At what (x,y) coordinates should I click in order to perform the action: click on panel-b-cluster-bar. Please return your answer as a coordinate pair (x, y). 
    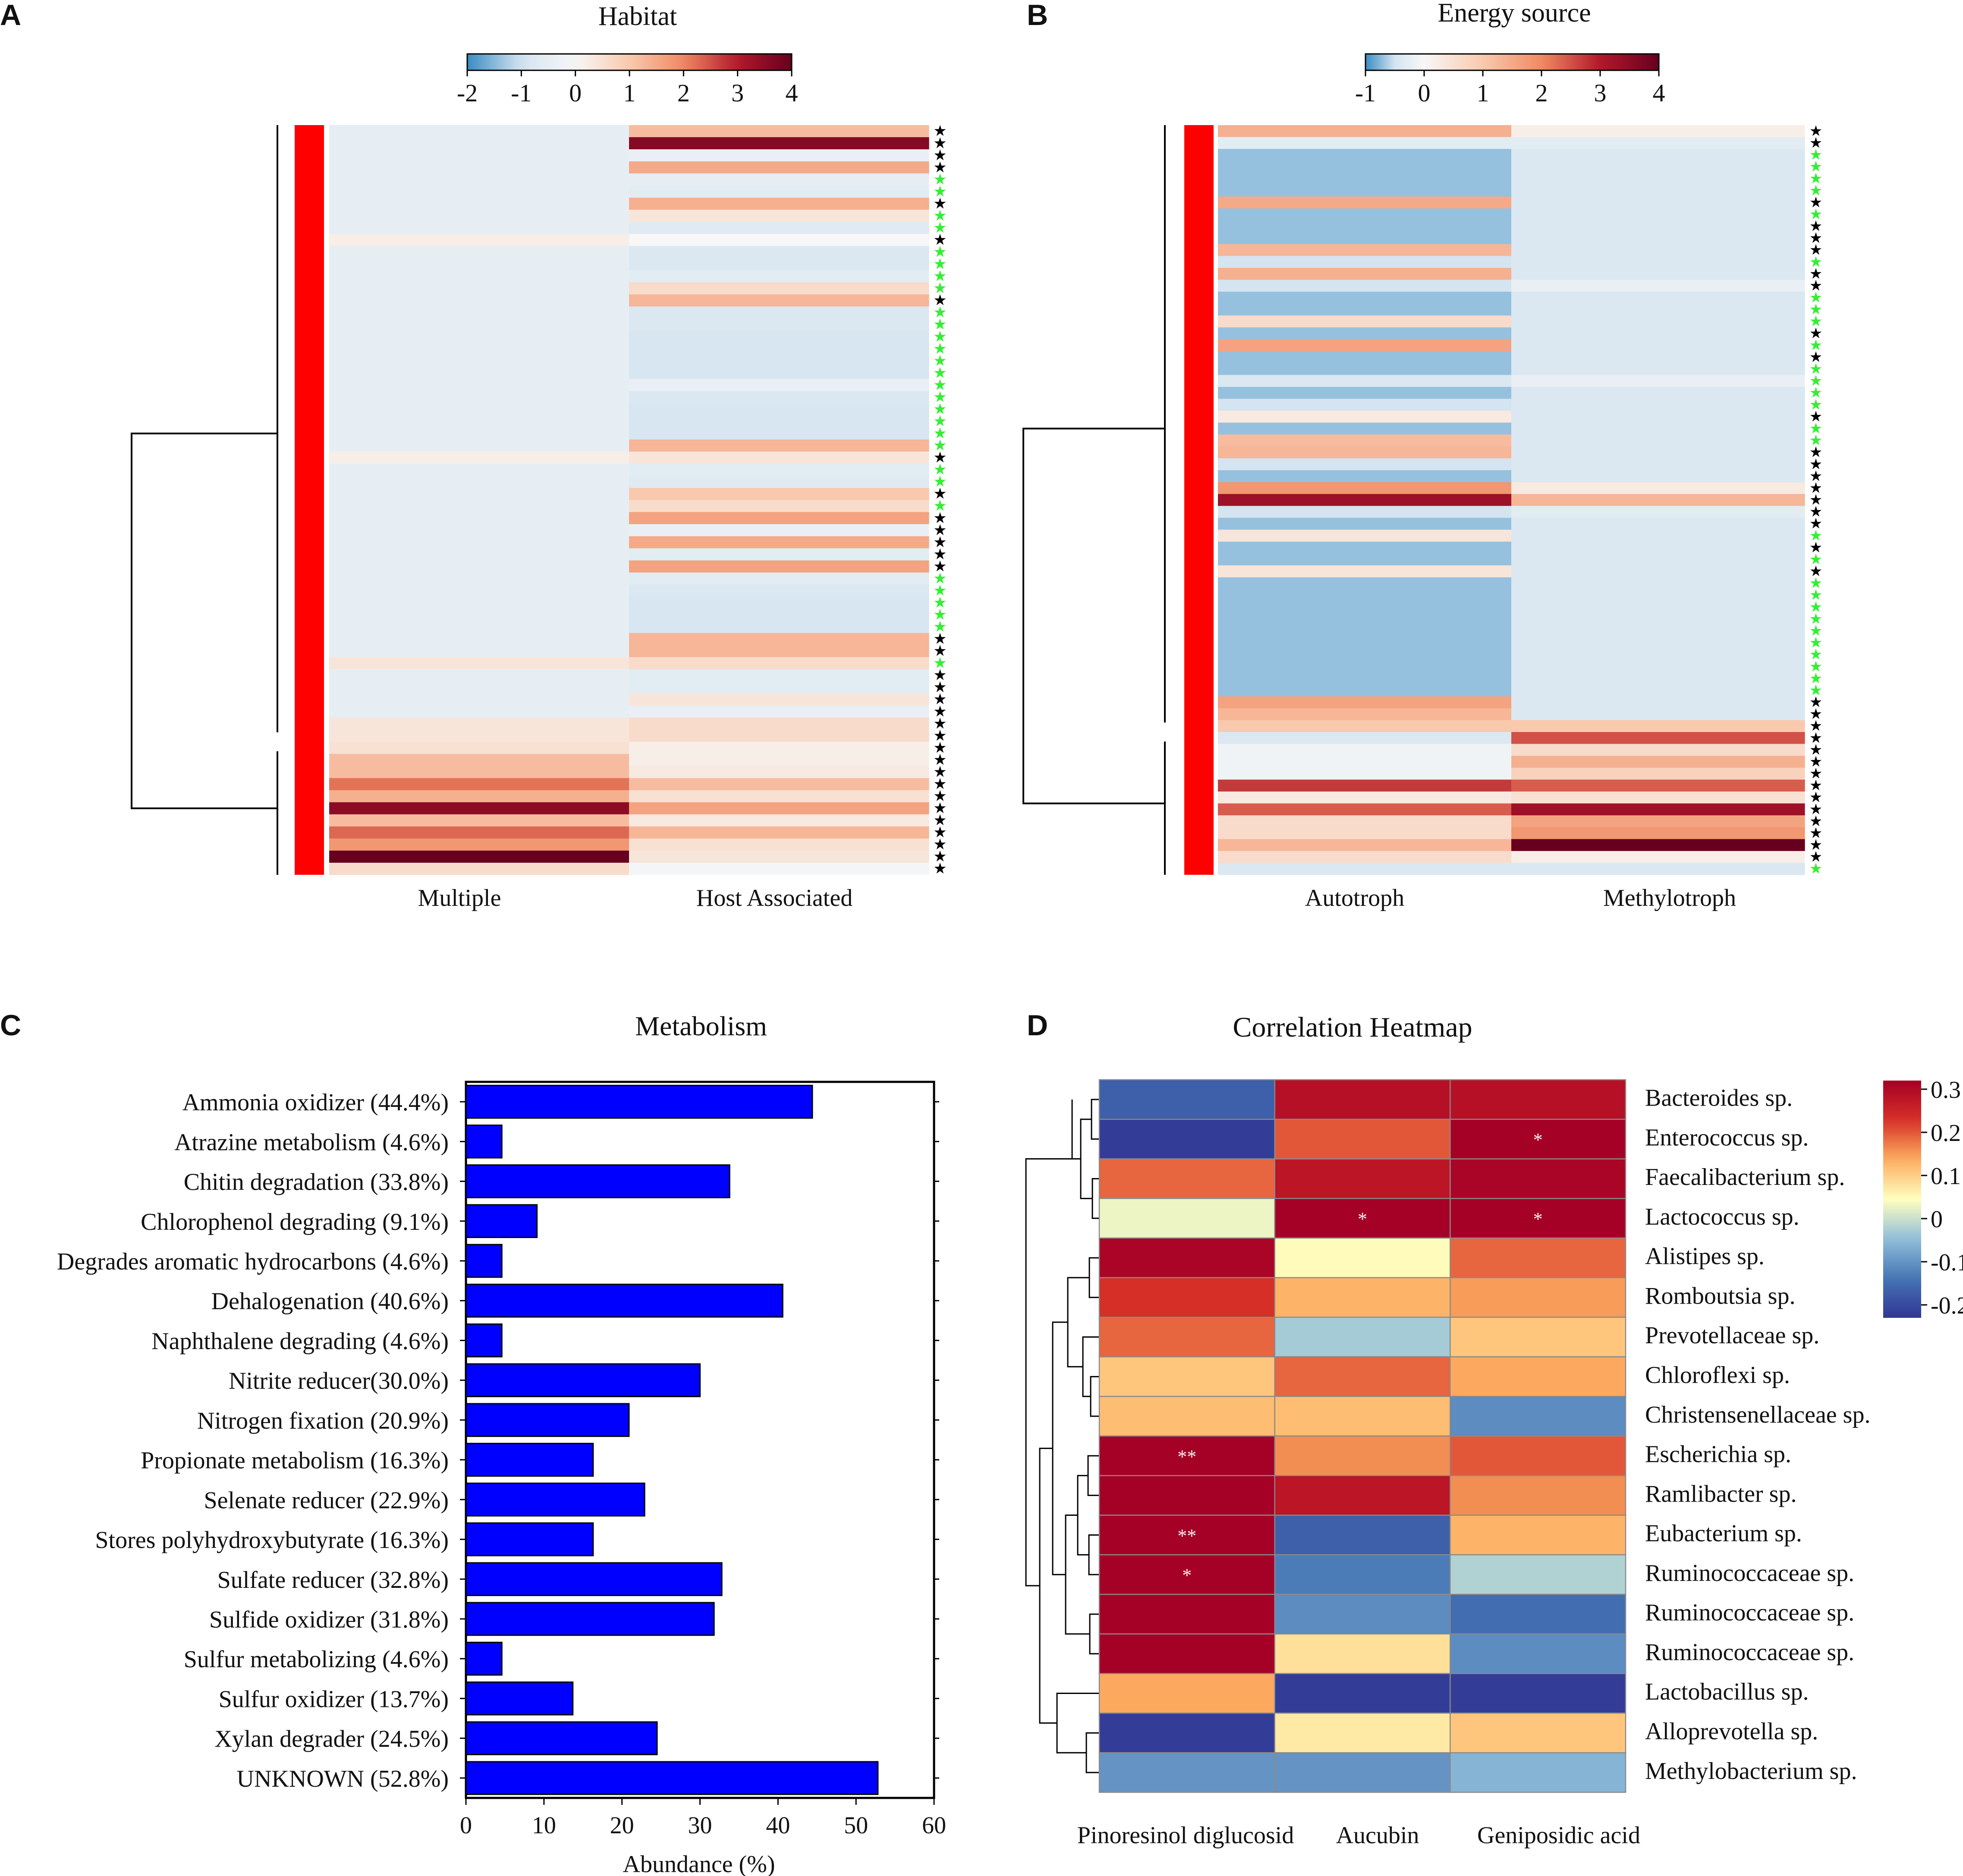
    Looking at the image, I should click on (1199, 500).